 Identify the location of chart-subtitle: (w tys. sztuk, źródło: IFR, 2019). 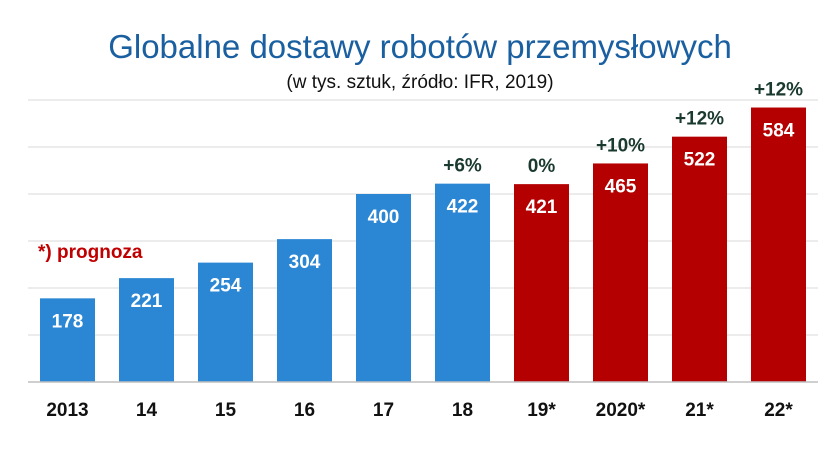
(420, 82).